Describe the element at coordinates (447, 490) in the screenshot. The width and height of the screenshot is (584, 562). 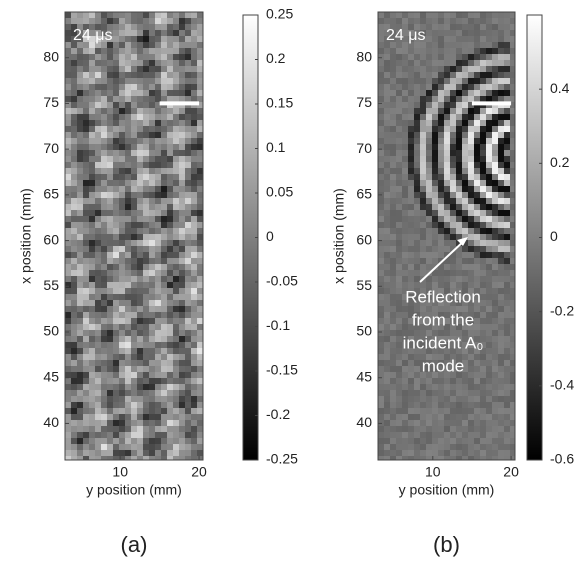
I see `x-axis-label: y position (mm)` at that location.